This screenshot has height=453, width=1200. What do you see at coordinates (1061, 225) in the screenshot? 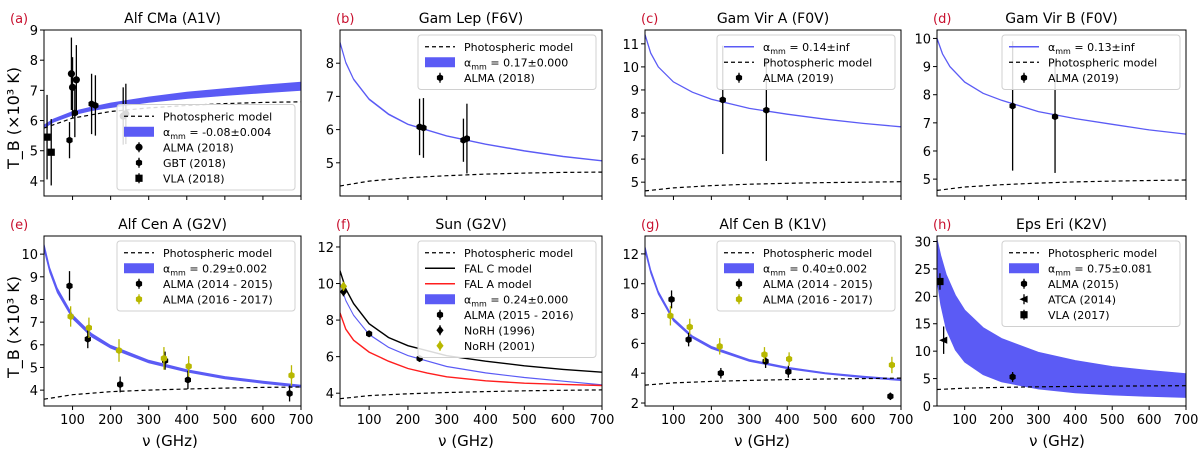
I see `title-h: Eps Eri (K2V)` at bounding box center [1061, 225].